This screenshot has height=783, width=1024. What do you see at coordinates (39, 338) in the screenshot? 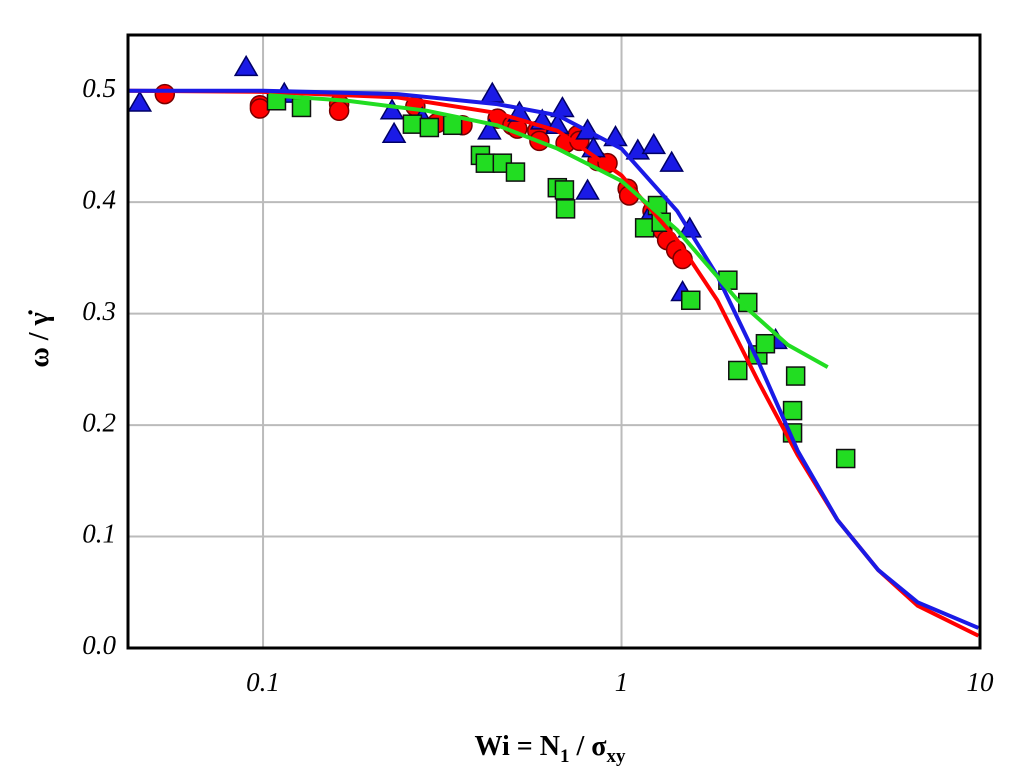
I see `y-axis-label: ω / γ̇` at bounding box center [39, 338].